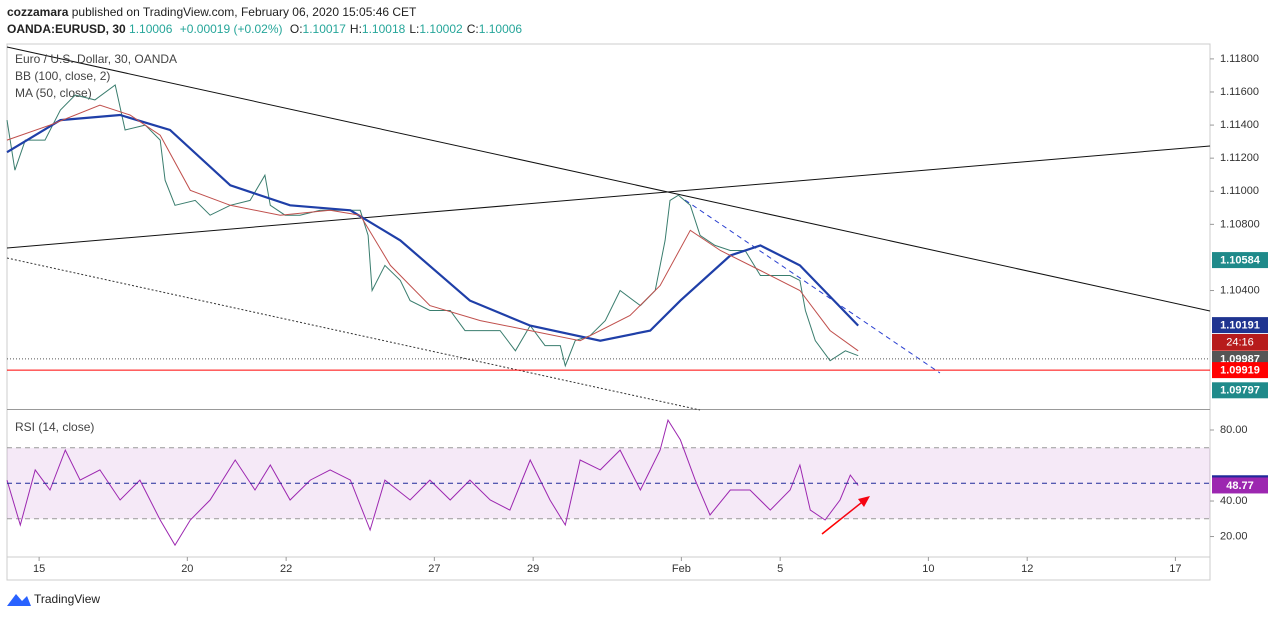 The height and width of the screenshot is (618, 1274). I want to click on x-tick-label: 17, so click(1175, 569).